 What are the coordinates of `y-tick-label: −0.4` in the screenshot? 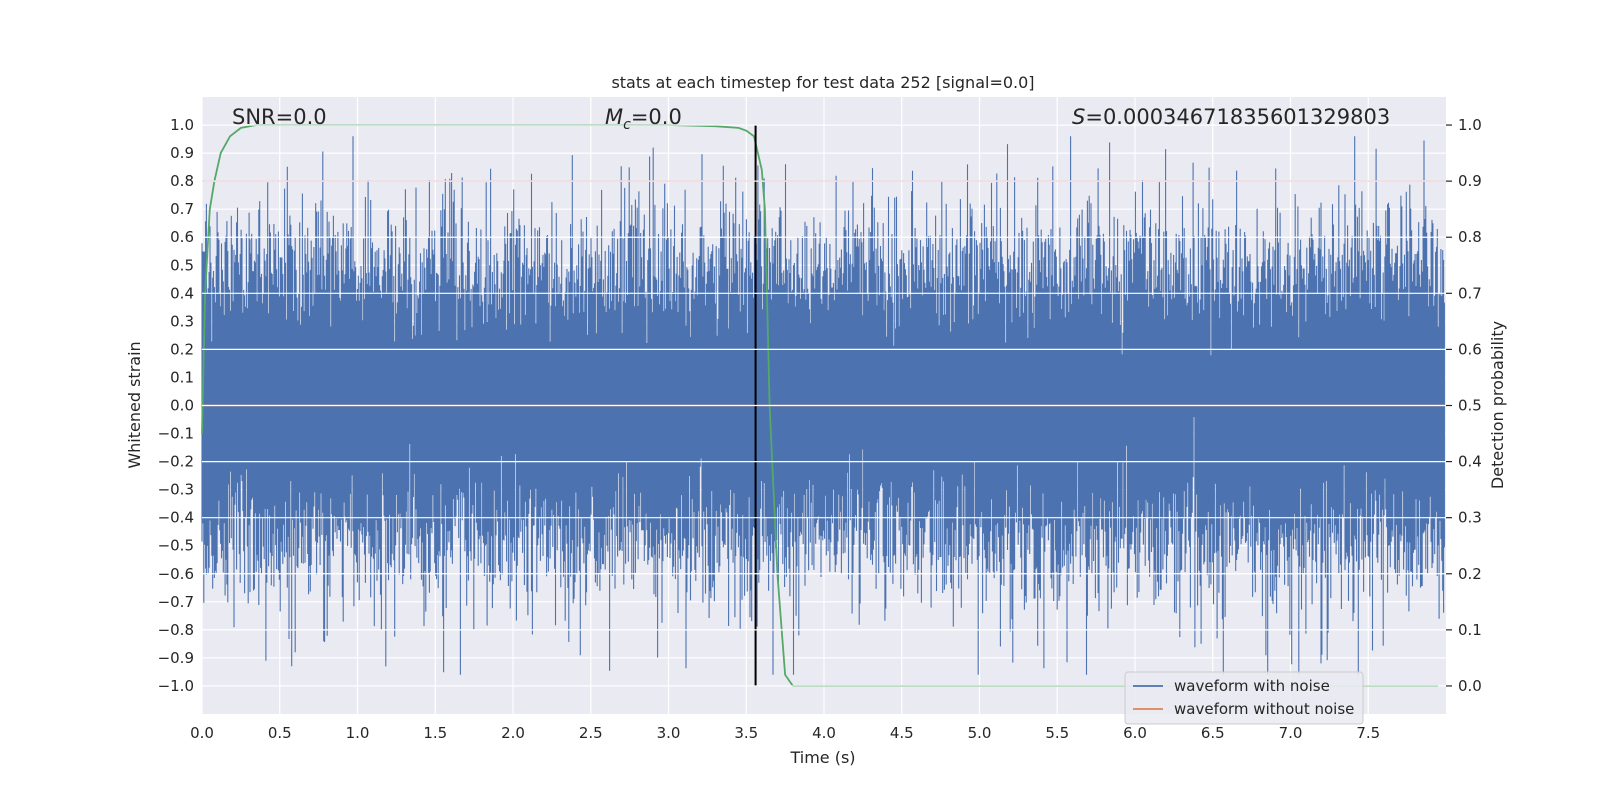 It's located at (176, 518).